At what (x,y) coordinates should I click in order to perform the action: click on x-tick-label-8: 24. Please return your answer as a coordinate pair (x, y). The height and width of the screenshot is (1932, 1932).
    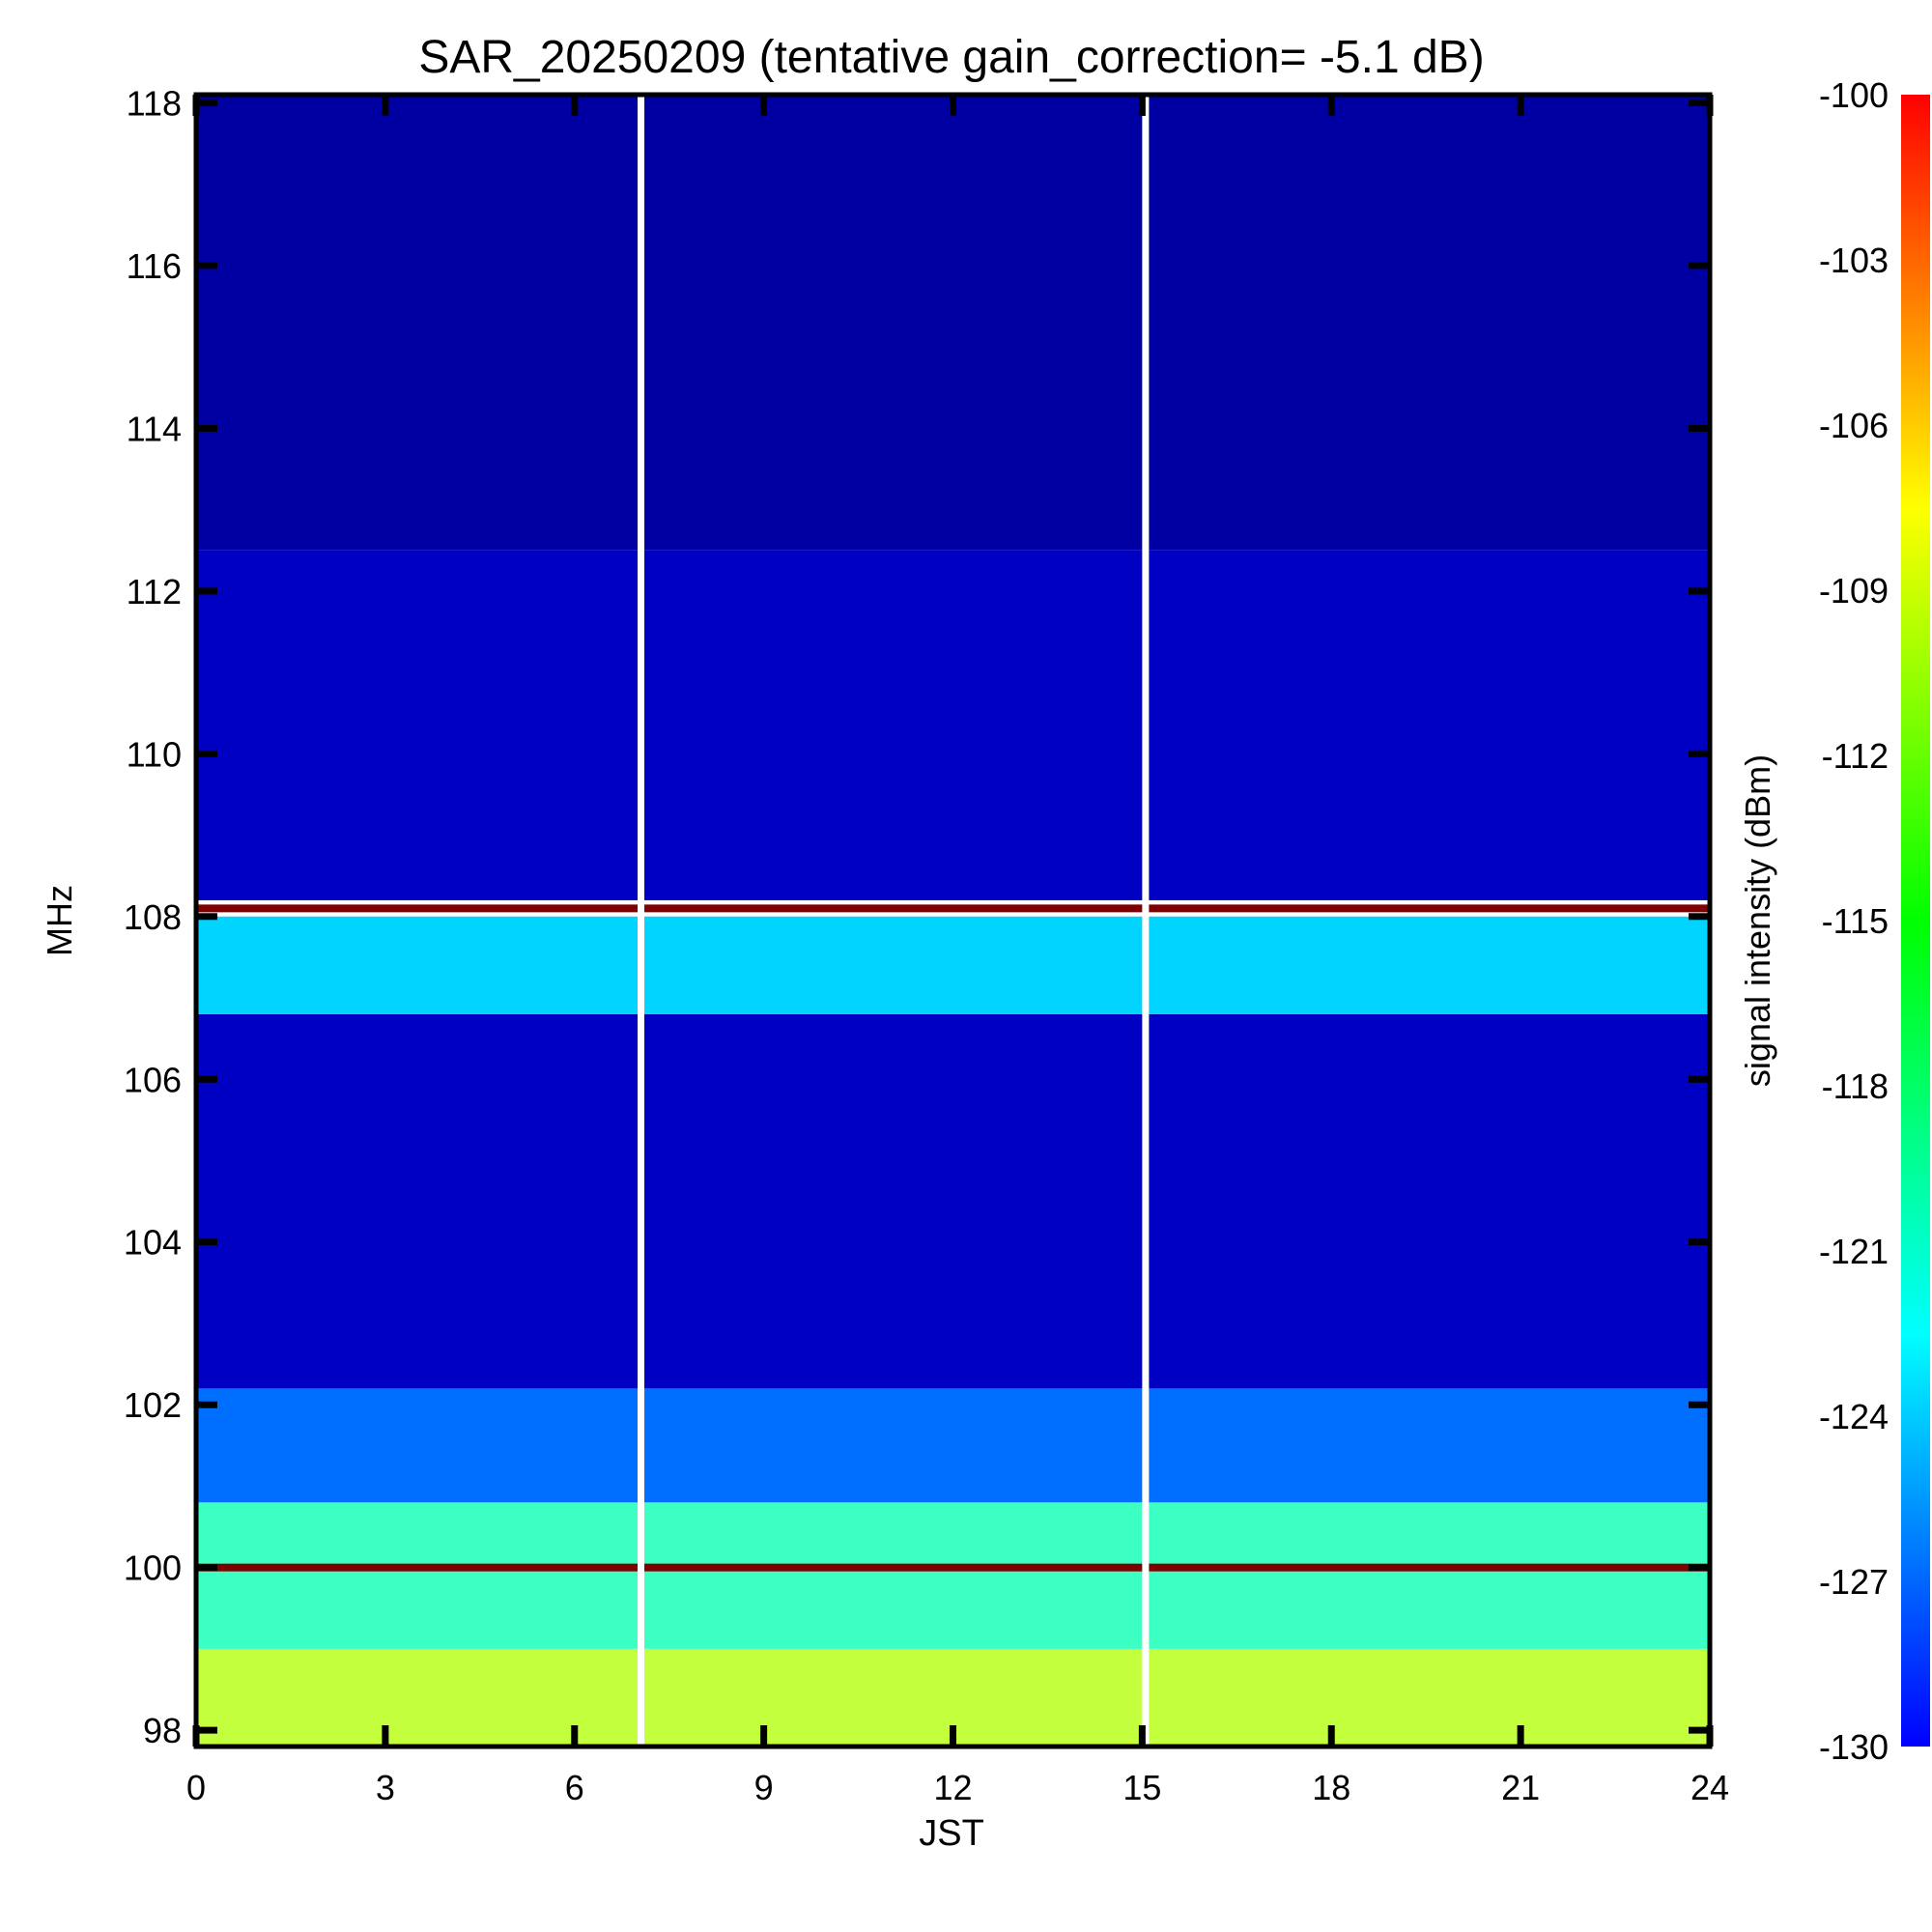
    Looking at the image, I should click on (1709, 1787).